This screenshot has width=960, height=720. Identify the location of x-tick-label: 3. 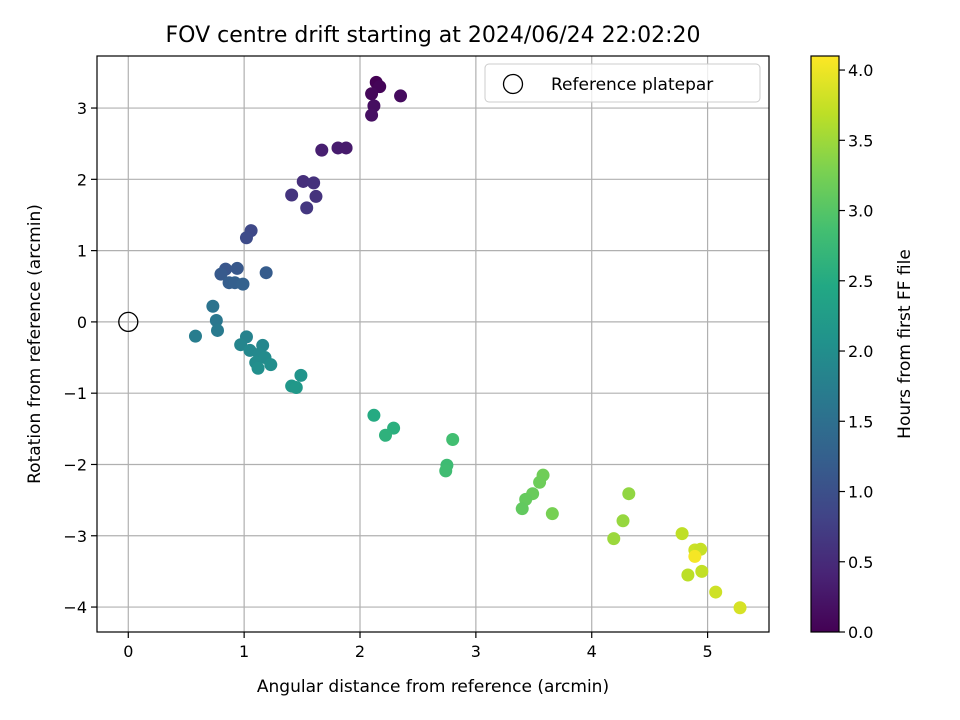
(476, 651).